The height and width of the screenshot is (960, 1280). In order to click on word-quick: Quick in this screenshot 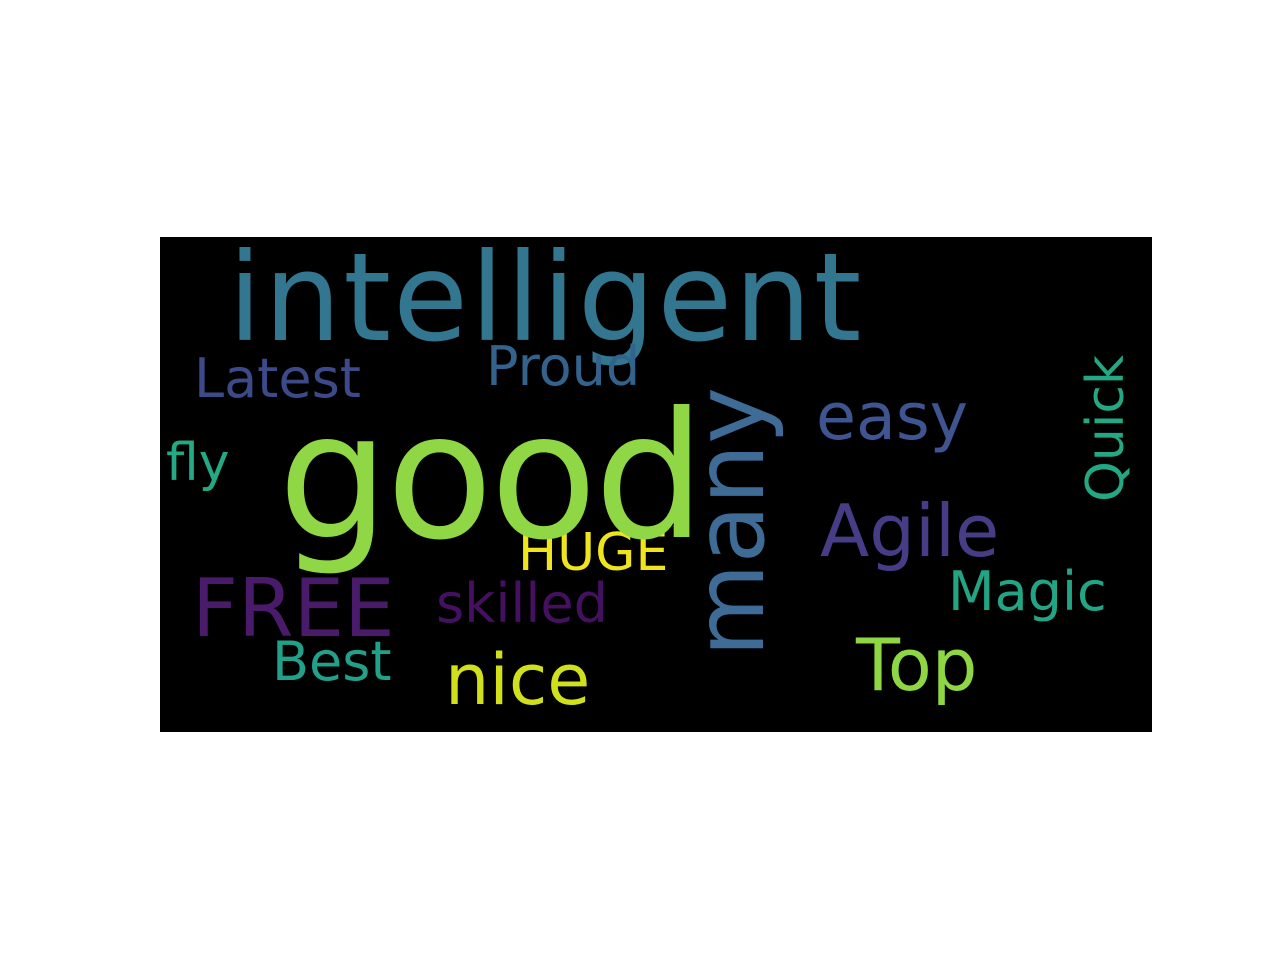, I will do `click(1106, 428)`.